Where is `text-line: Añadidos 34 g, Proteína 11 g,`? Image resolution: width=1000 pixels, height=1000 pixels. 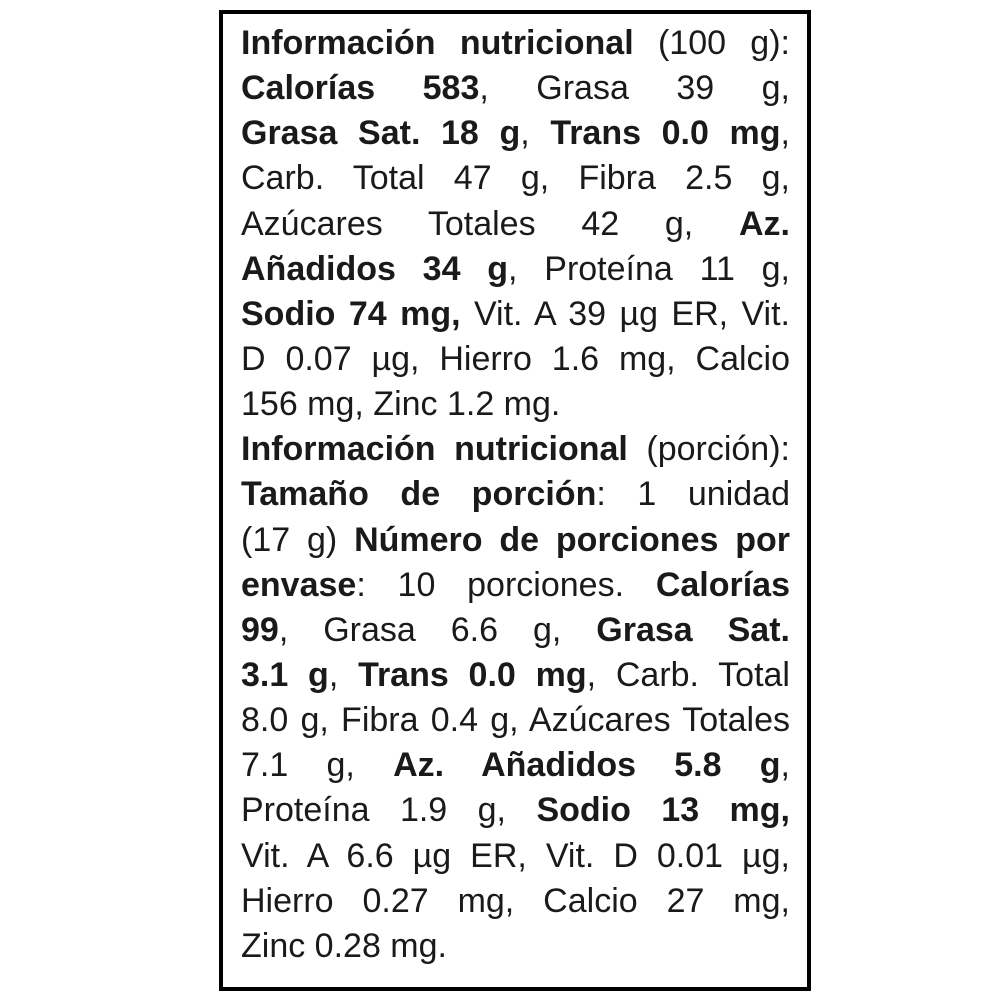 text-line: Añadidos 34 g, Proteína 11 g, is located at coordinates (515, 269).